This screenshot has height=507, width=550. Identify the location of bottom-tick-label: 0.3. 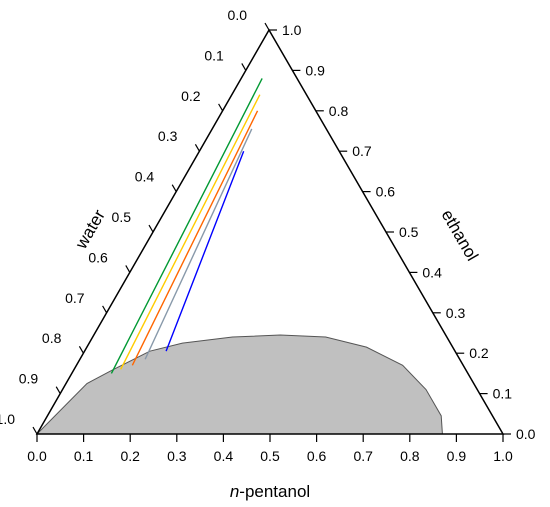
(177, 456).